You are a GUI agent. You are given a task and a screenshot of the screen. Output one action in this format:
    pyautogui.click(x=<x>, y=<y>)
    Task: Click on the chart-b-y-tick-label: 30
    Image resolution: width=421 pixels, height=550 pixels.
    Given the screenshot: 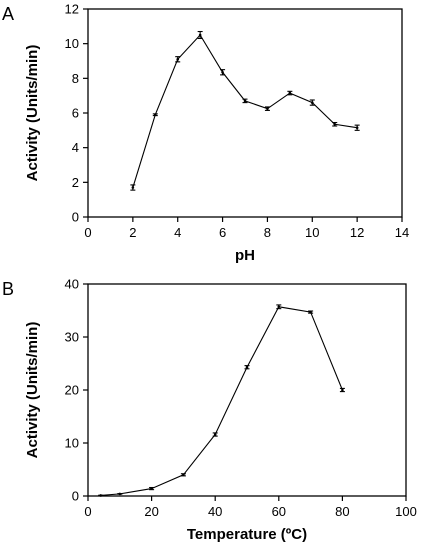 What is the action you would take?
    pyautogui.click(x=72, y=337)
    